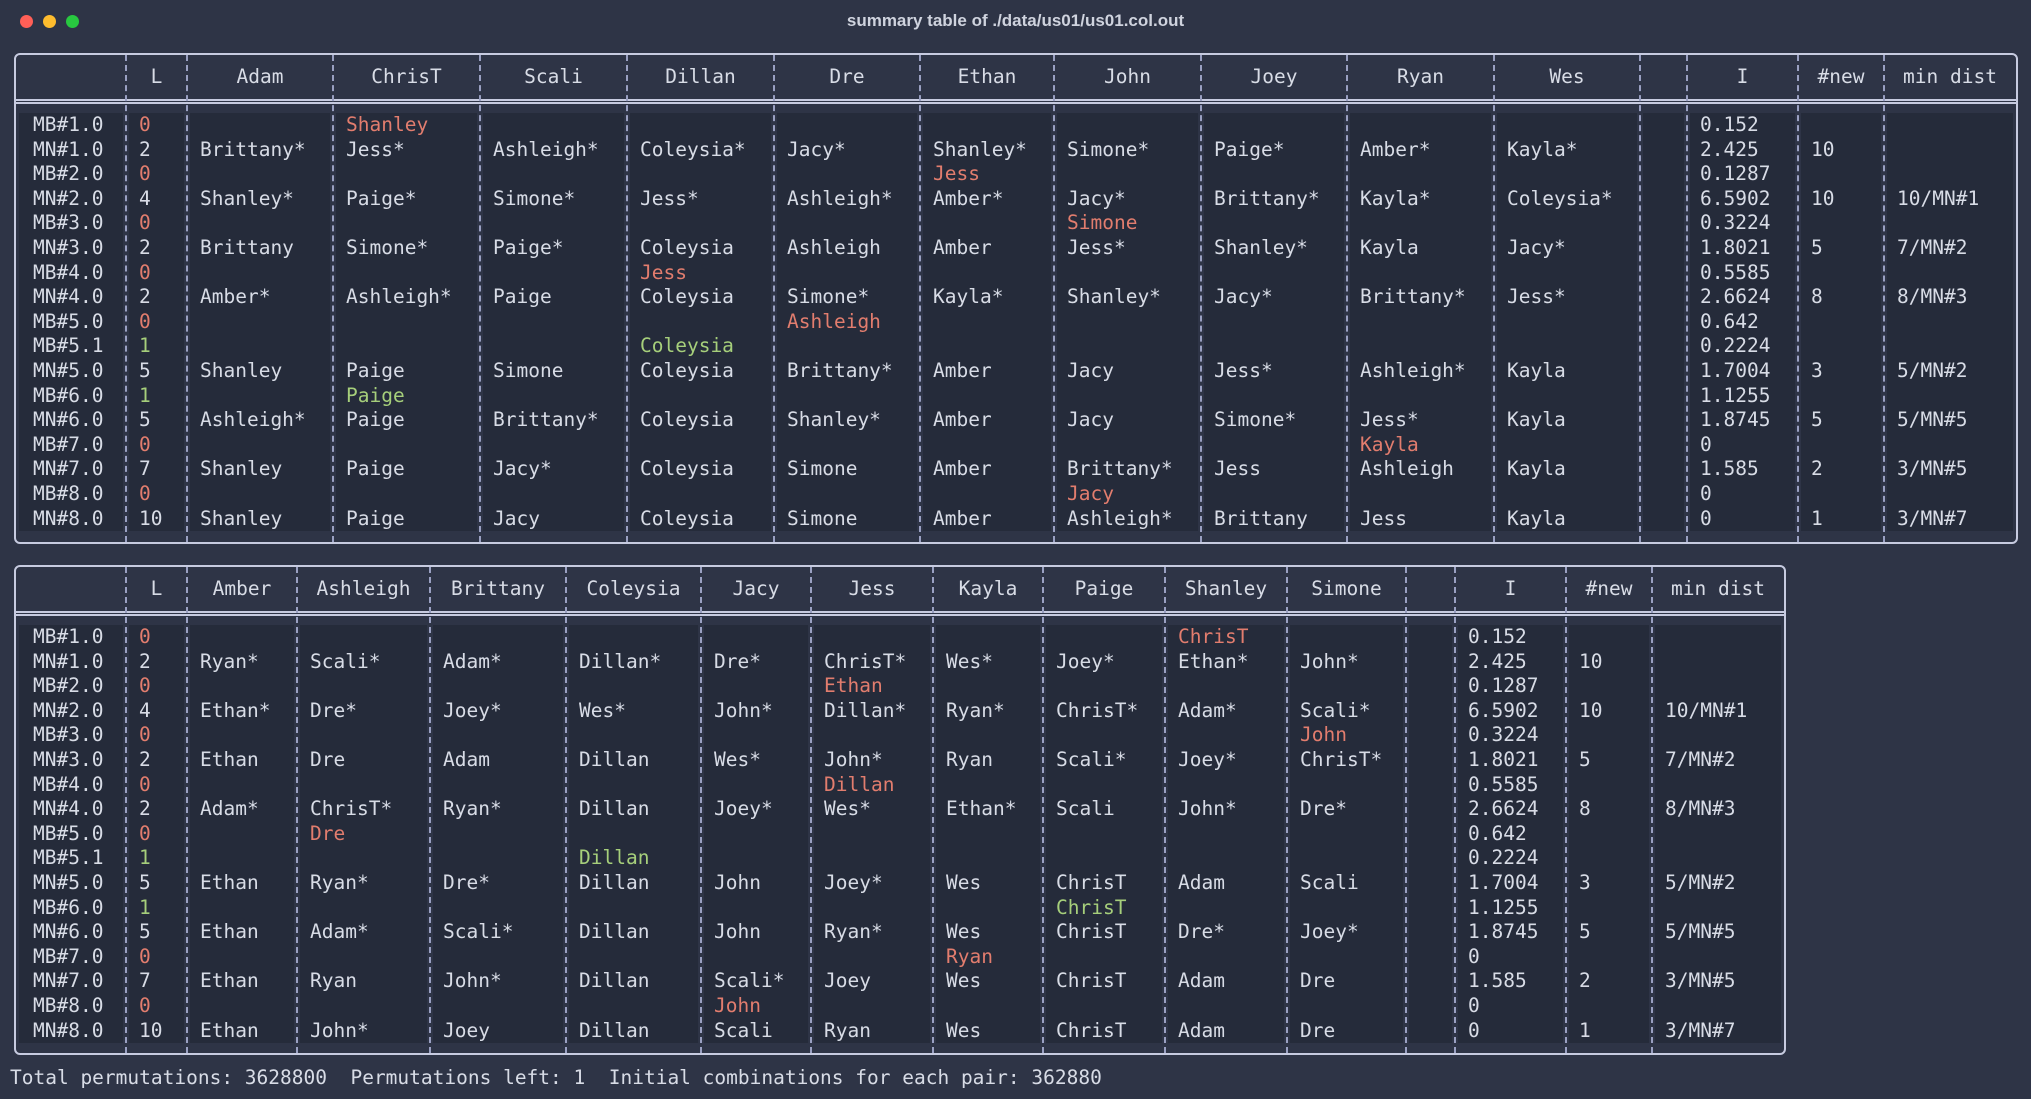 This screenshot has height=1099, width=2031. I want to click on pair-cell: Ryan*, so click(872, 932).